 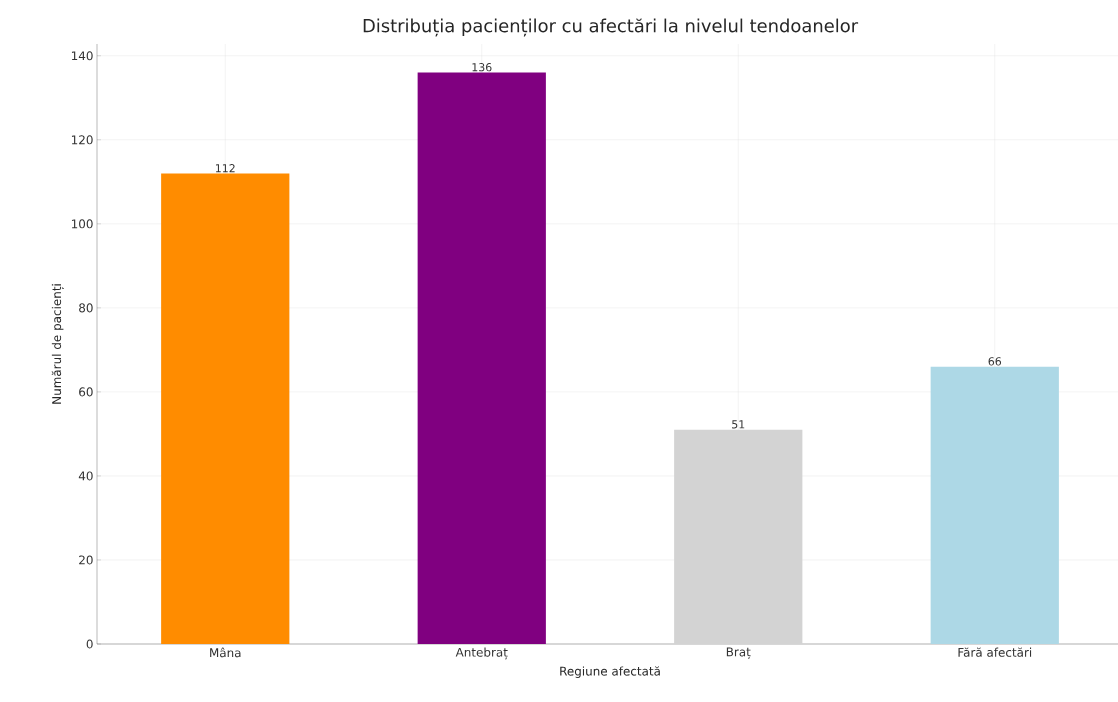 I want to click on x-tick-label: Fără afectări, so click(x=995, y=652).